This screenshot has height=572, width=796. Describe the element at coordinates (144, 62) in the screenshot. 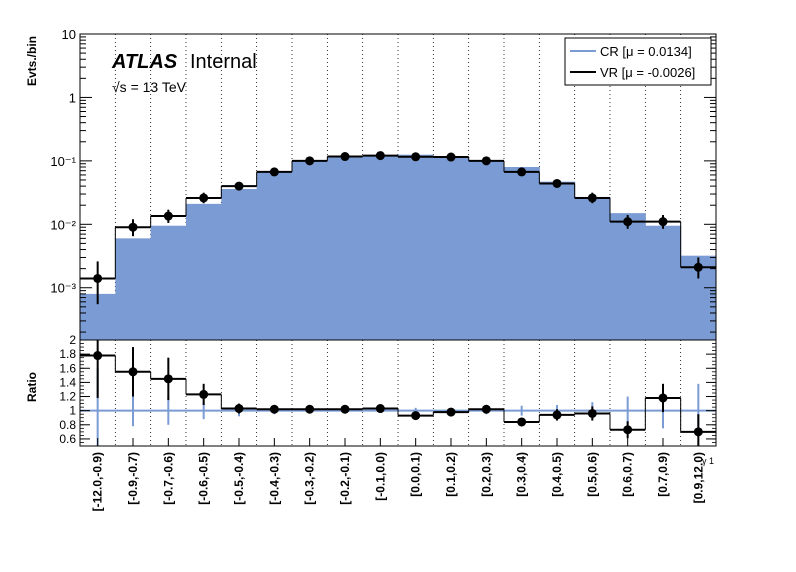

I see `atlas-label: ATLAS` at that location.